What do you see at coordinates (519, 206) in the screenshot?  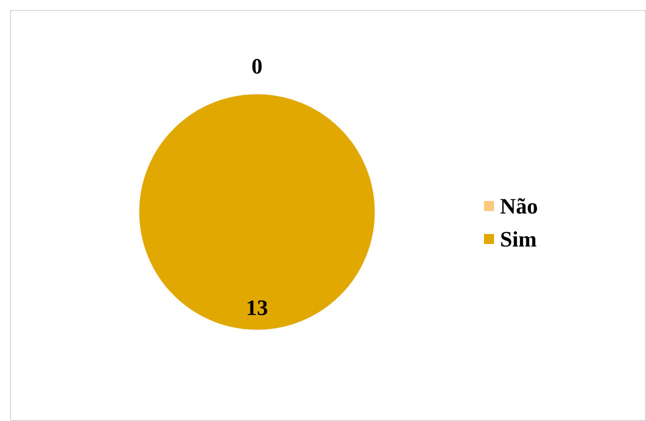 I see `legend-label: Não` at bounding box center [519, 206].